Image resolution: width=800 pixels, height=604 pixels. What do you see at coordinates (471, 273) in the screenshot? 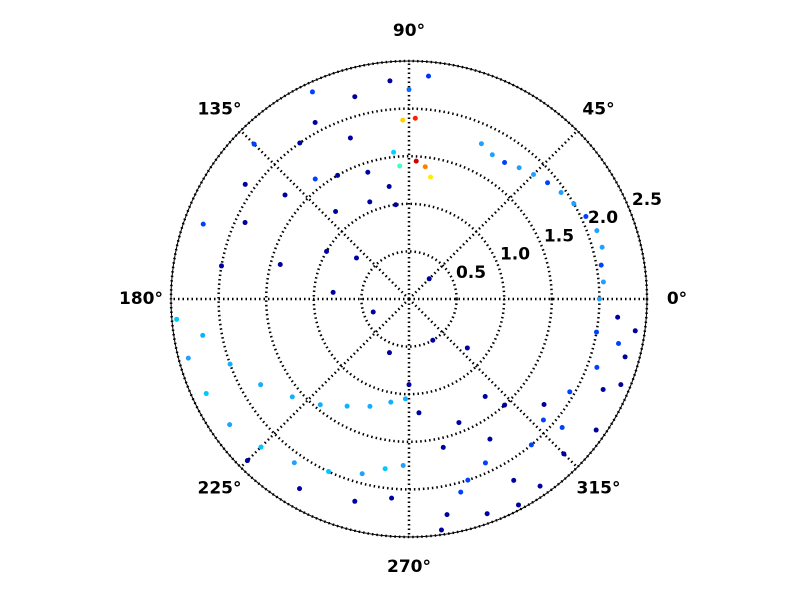
I see `r-tick-label: 0.5` at bounding box center [471, 273].